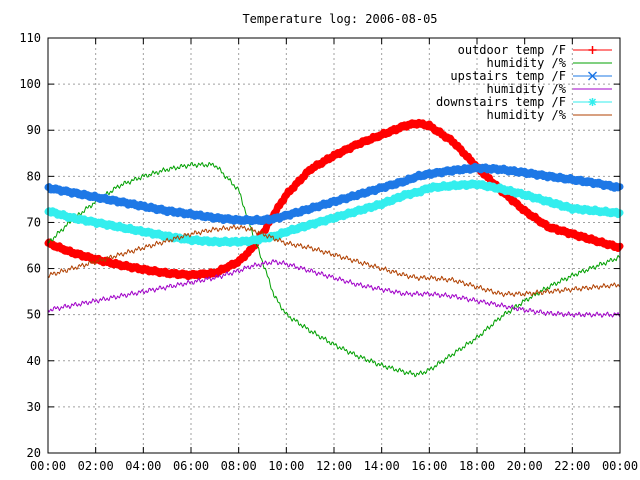 This screenshot has height=480, width=640. I want to click on legend-label: upstairs temp /F, so click(508, 76).